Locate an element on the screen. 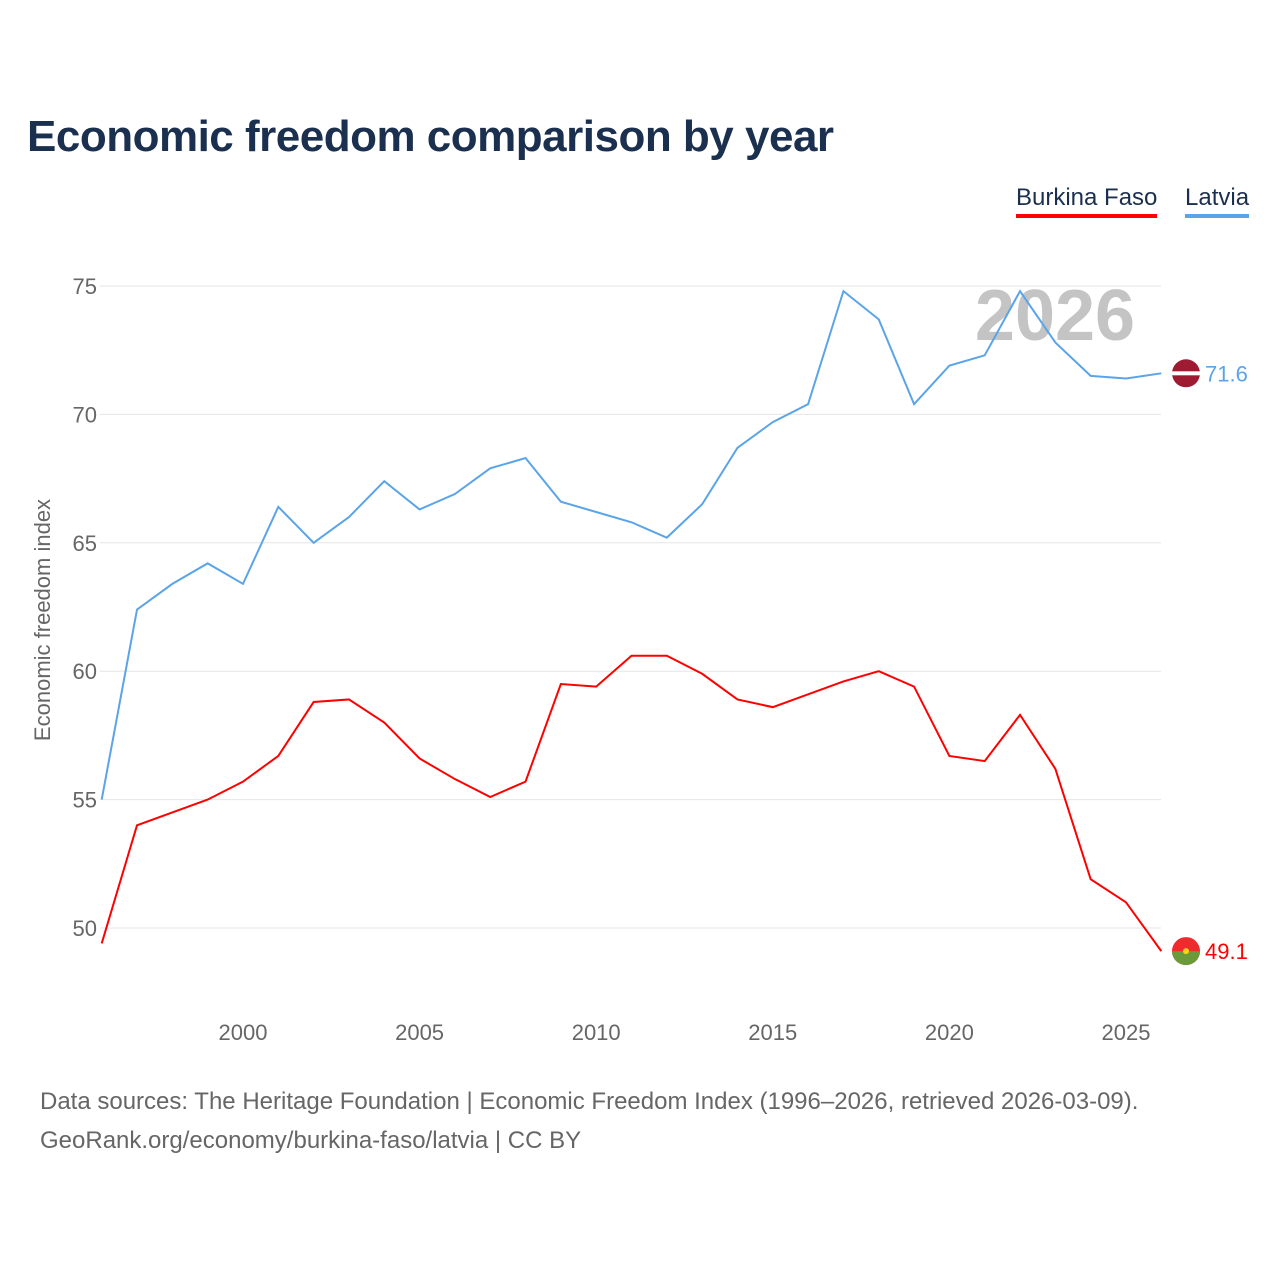  x-tick-label: 2025 is located at coordinates (1126, 1032).